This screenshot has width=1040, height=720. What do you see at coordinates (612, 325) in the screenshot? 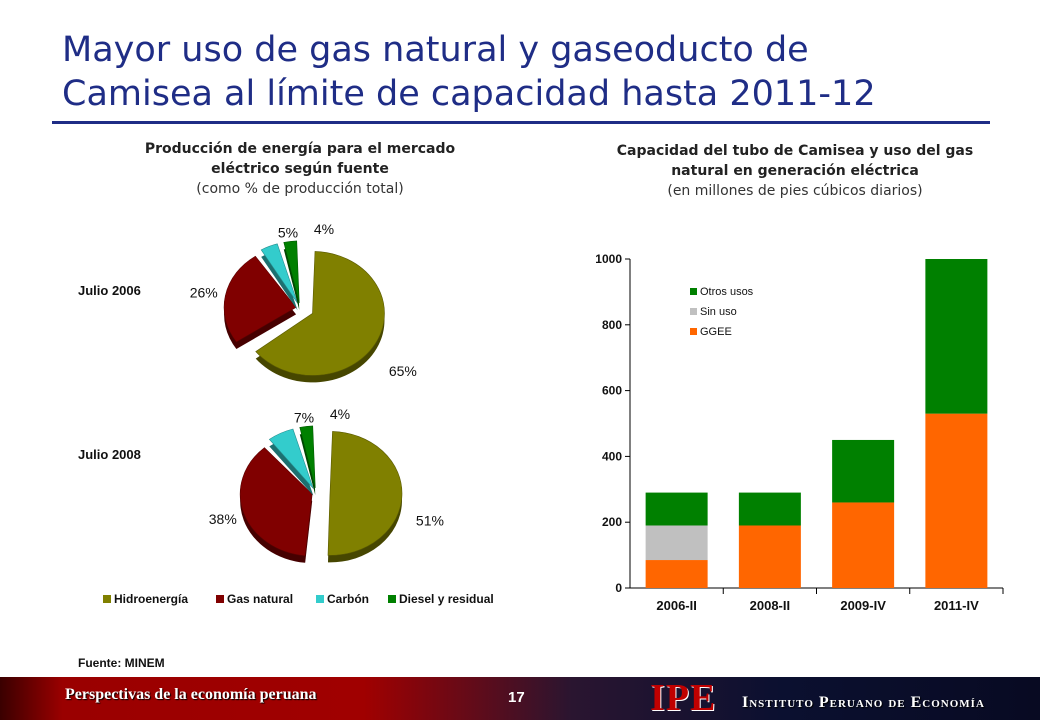
I see `y-tick-label: 800` at bounding box center [612, 325].